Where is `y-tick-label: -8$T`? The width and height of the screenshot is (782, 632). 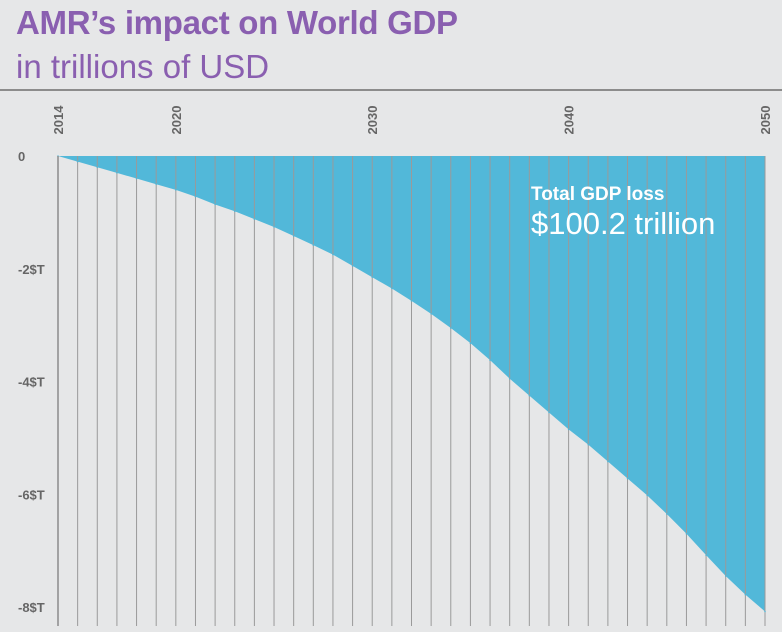
y-tick-label: -8$T is located at coordinates (31, 607).